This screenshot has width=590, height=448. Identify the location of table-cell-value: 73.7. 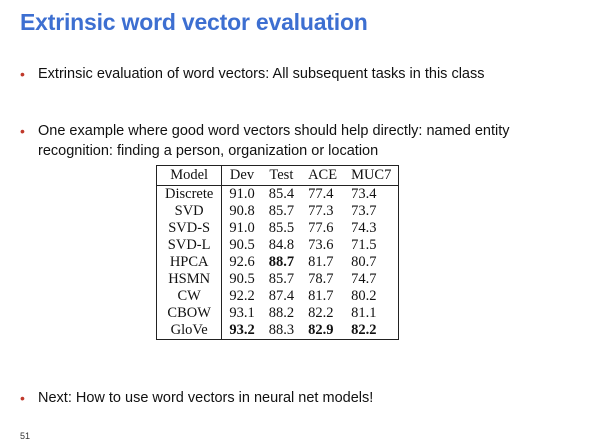
(364, 211).